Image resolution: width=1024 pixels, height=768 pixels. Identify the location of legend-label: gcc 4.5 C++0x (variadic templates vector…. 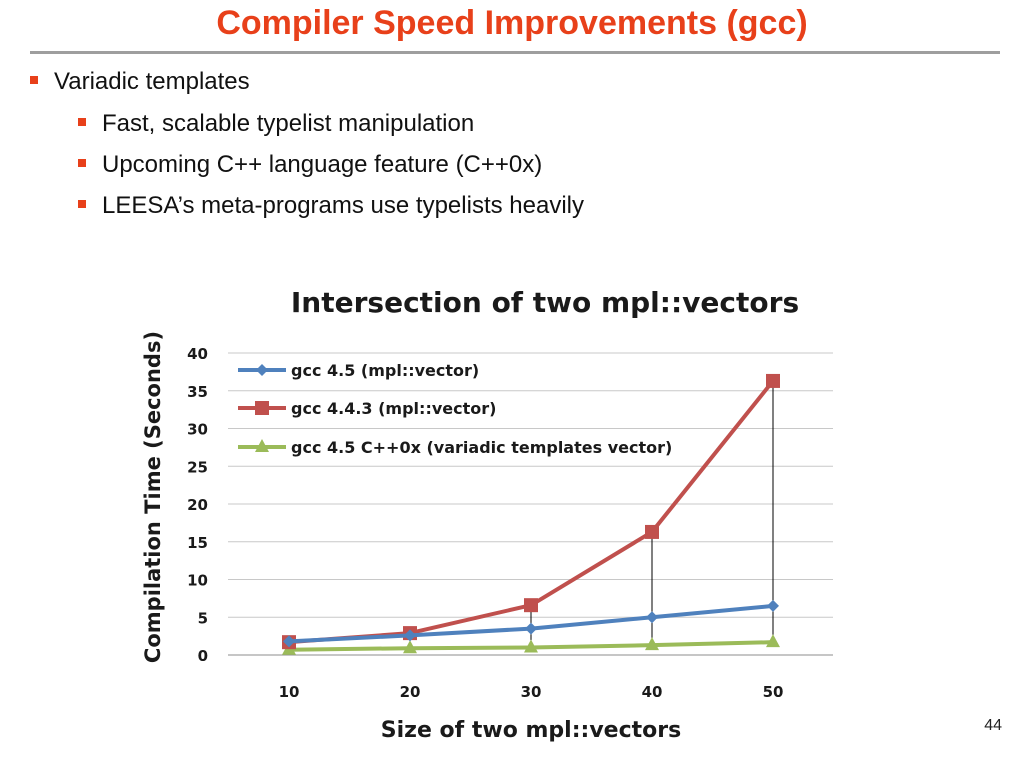
(481, 447).